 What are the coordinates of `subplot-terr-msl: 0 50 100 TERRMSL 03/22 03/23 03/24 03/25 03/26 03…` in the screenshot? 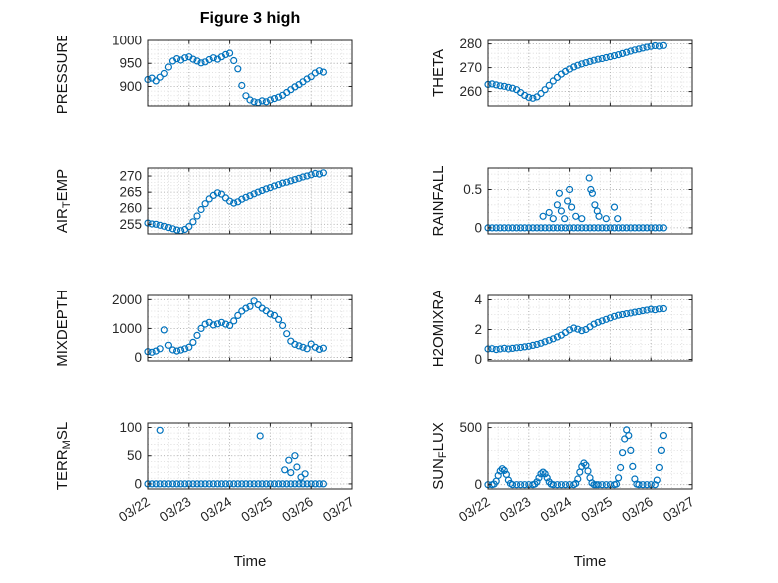 It's located at (196, 501).